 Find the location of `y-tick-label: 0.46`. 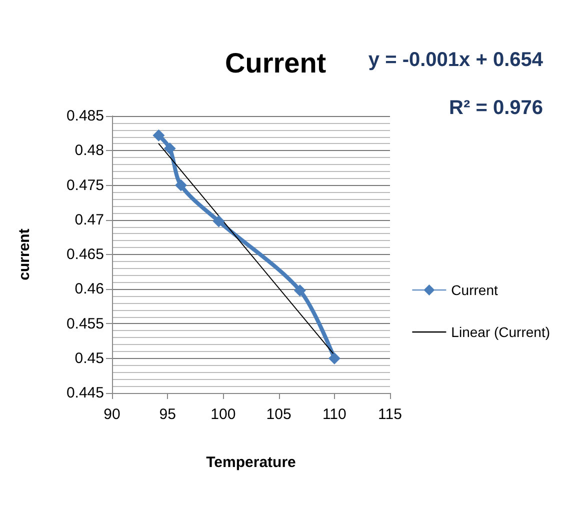

y-tick-label: 0.46 is located at coordinates (89, 289).